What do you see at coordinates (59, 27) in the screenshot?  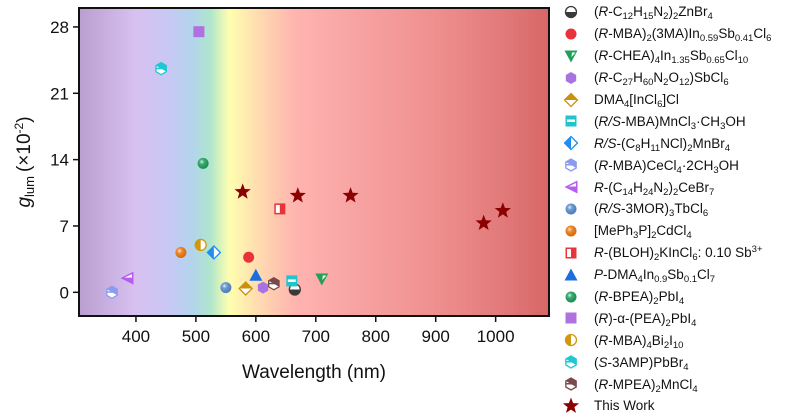 I see `y-tick-label: 28` at bounding box center [59, 27].